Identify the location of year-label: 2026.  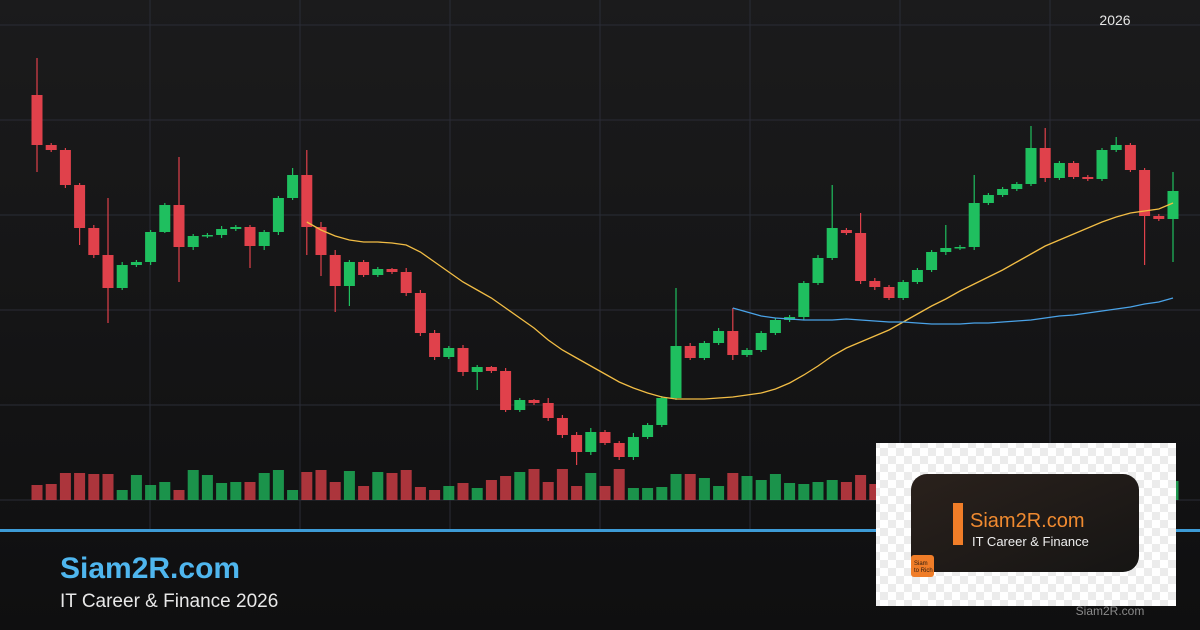
(1114, 20).